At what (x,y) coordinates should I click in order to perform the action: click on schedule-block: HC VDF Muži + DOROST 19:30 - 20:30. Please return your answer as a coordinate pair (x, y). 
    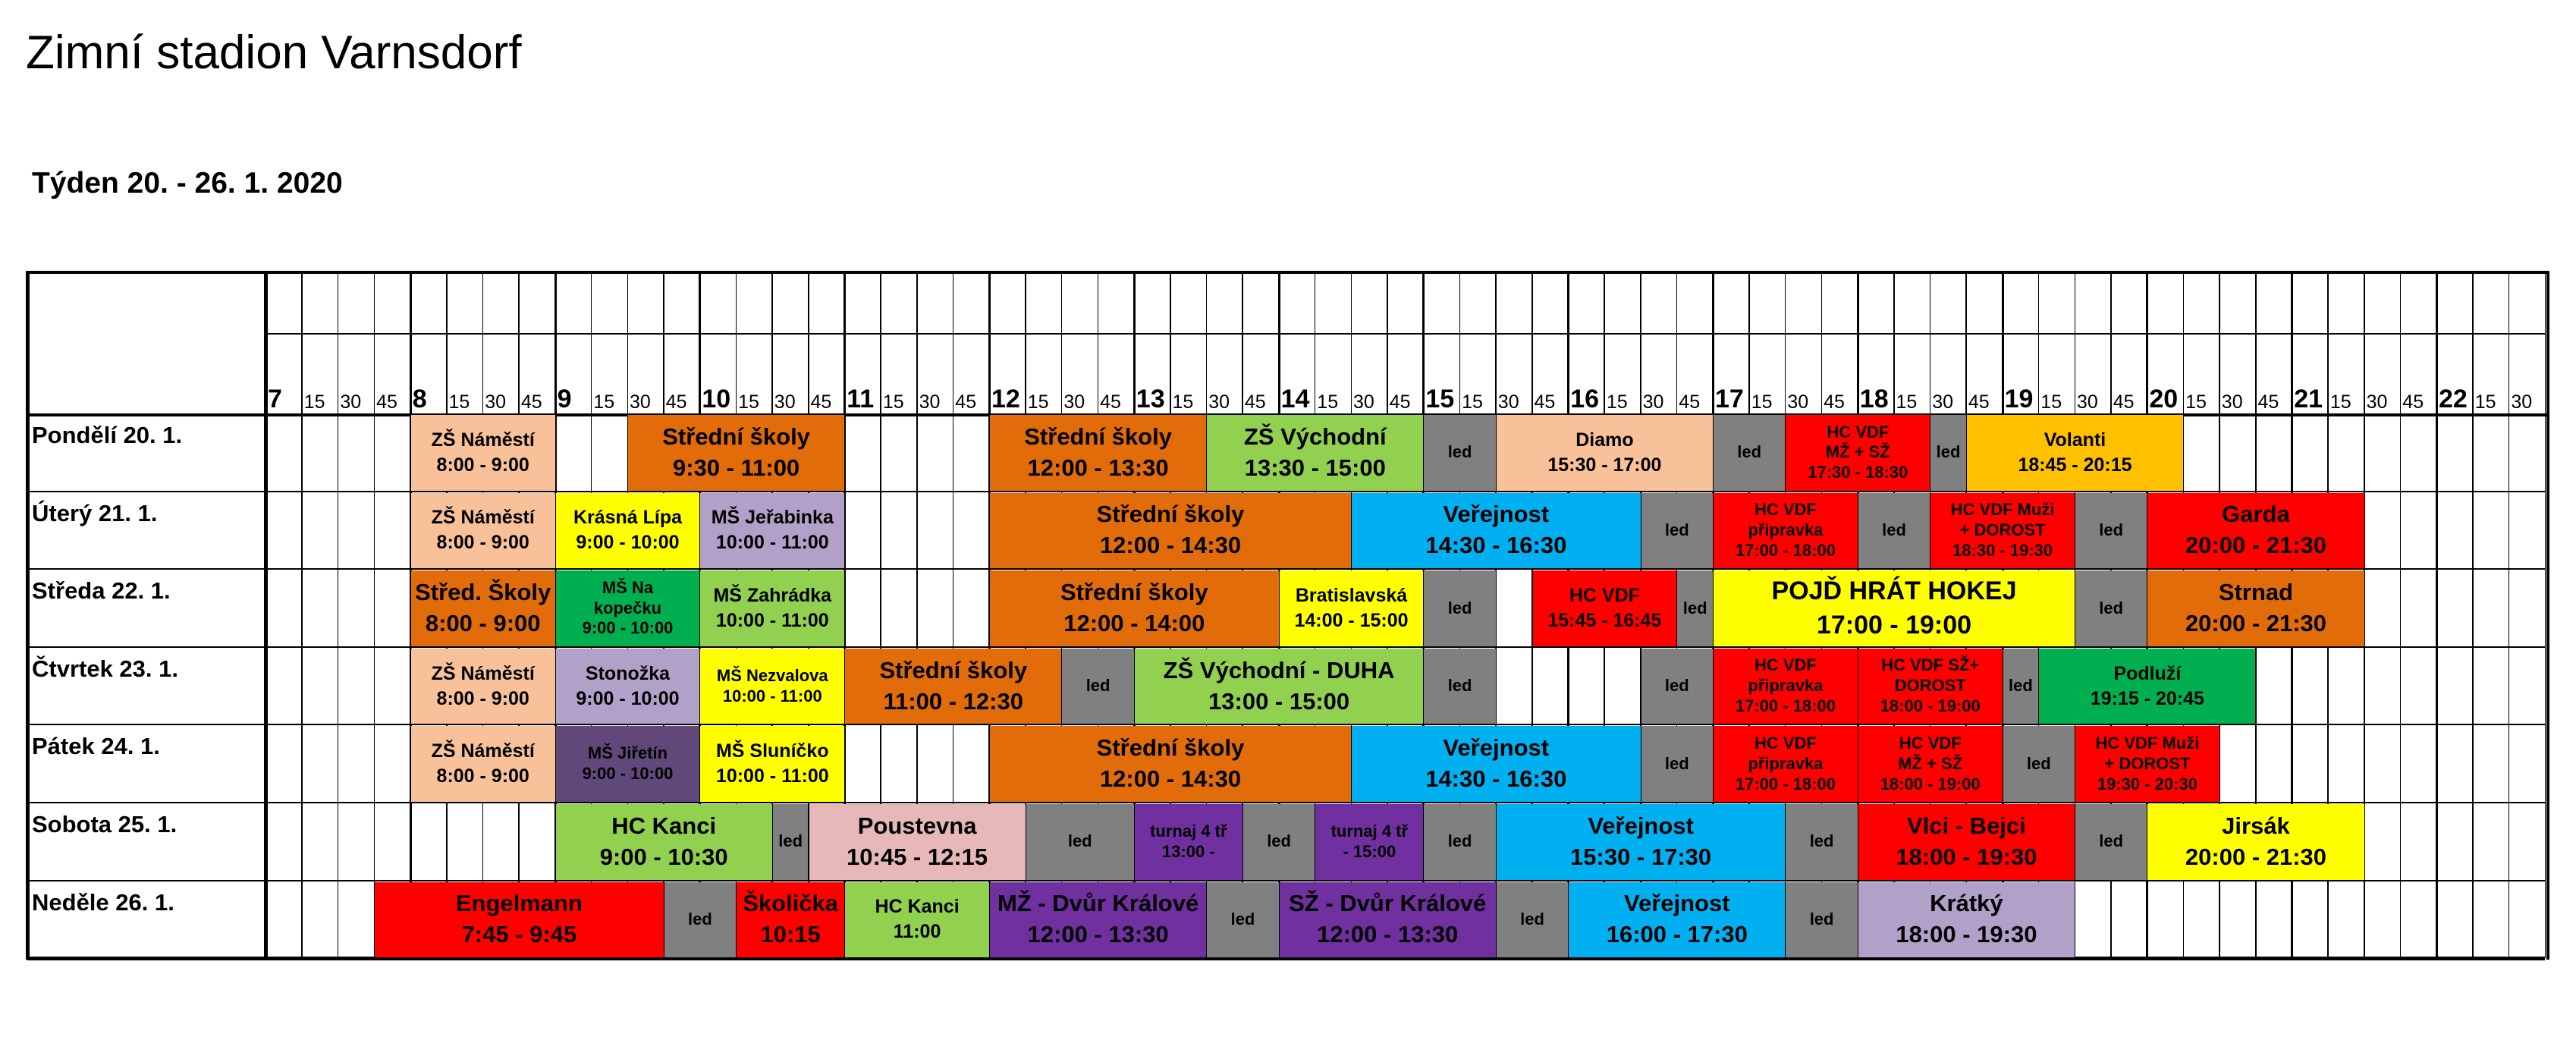
    Looking at the image, I should click on (2147, 764).